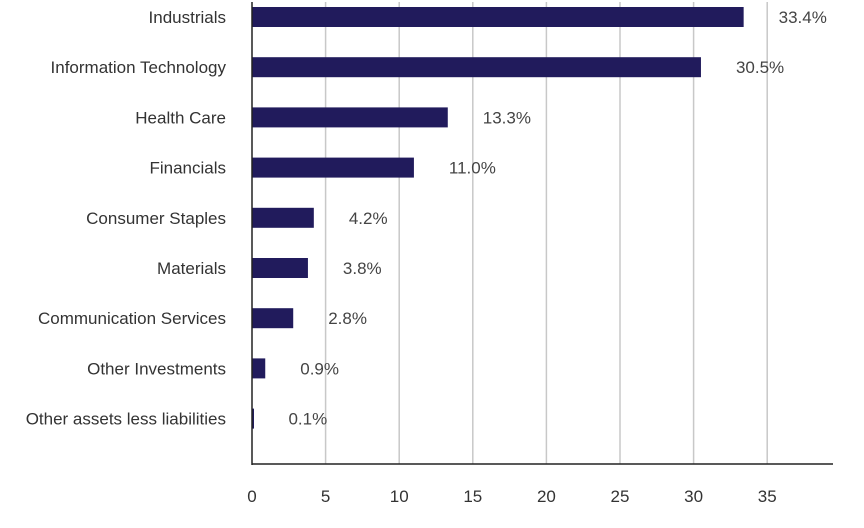 This screenshot has height=528, width=864. Describe the element at coordinates (472, 168) in the screenshot. I see `value-label: 11.0%` at that location.